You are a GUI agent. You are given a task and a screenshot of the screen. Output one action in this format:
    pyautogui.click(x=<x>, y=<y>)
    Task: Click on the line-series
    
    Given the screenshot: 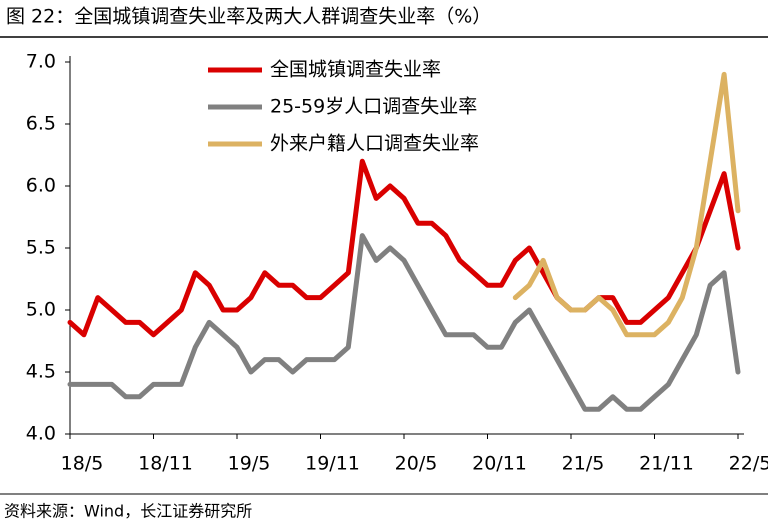 What is the action you would take?
    pyautogui.click(x=626, y=204)
    